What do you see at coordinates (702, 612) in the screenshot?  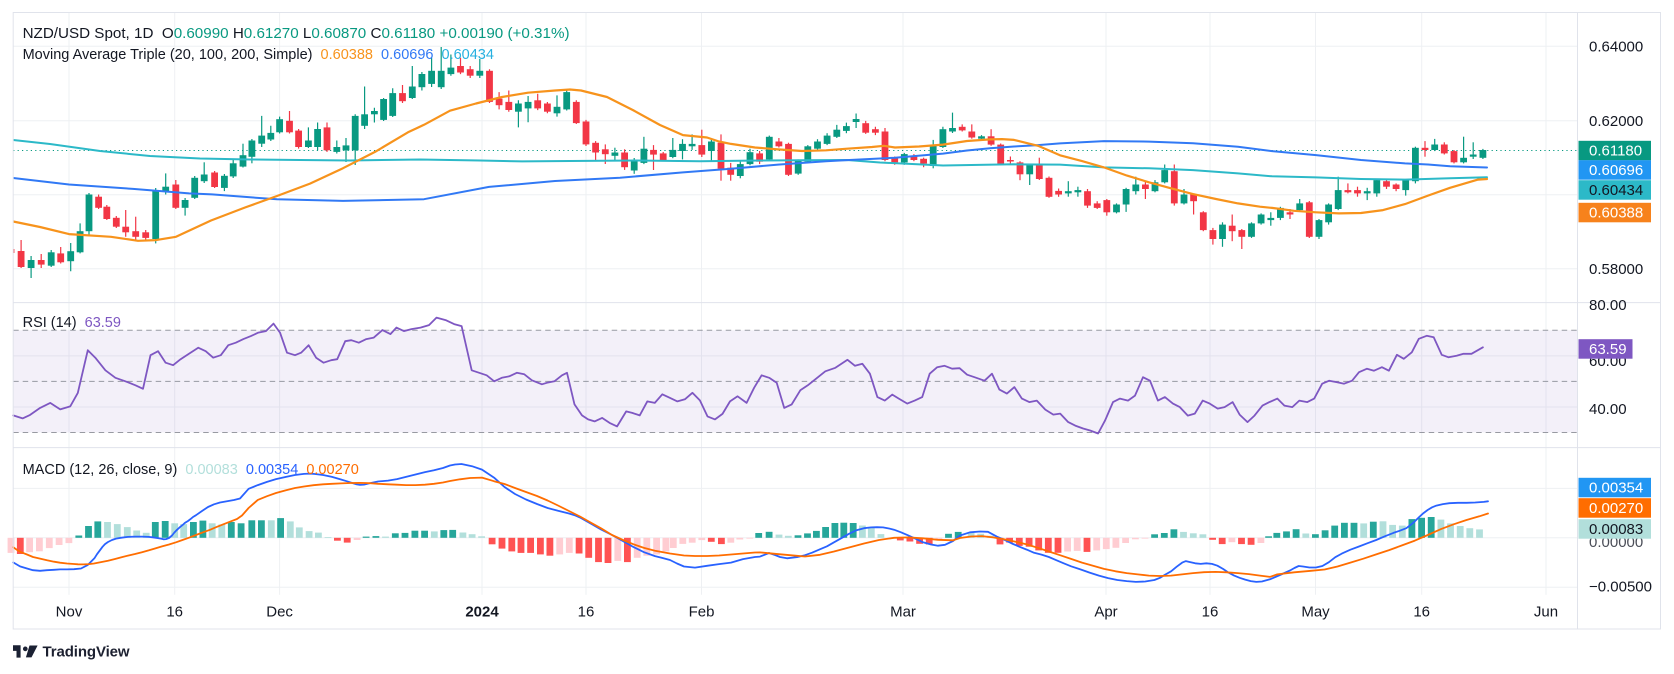 I see `svg-text: Feb` at bounding box center [702, 612].